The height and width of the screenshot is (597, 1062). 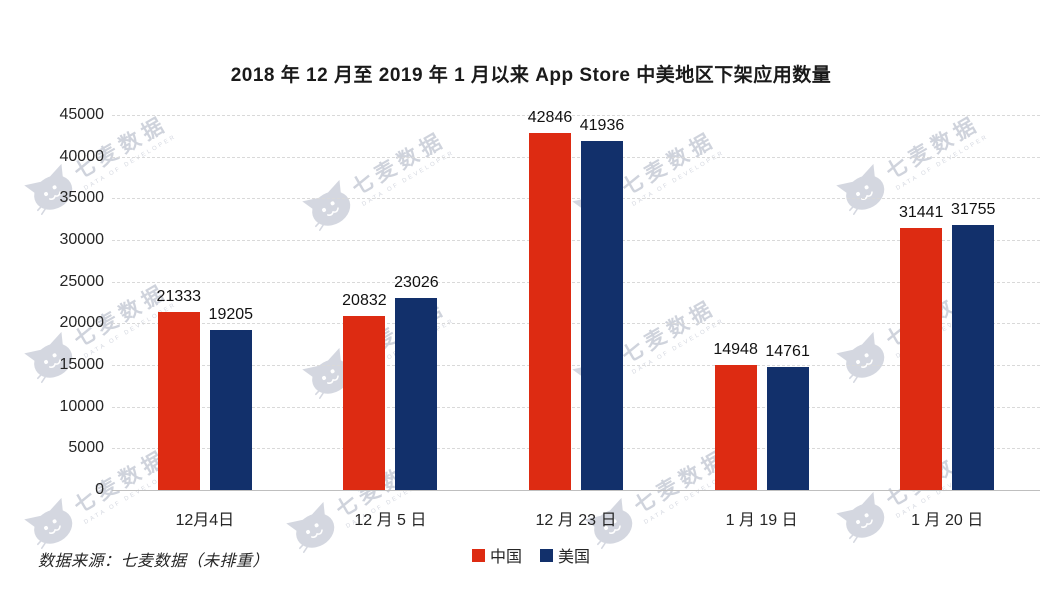 I want to click on bar-中国-3, so click(x=550, y=311).